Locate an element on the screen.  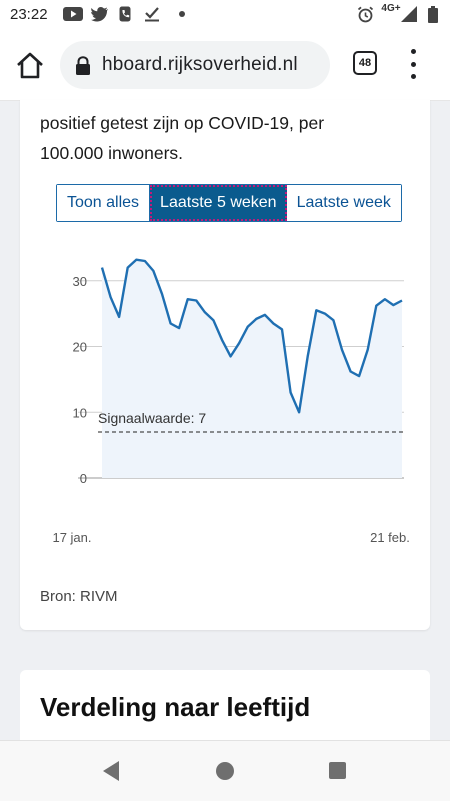
toggle-show-all: Toon alles is located at coordinates (104, 203).